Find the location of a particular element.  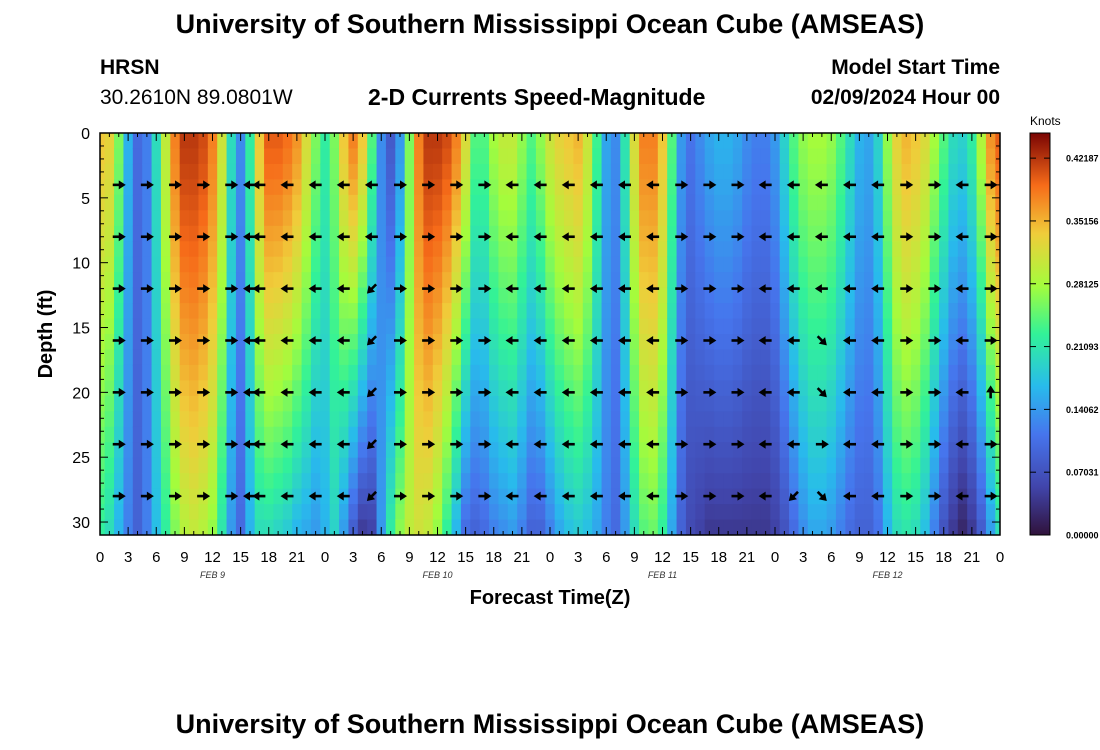

x-tick-label: 0 is located at coordinates (100, 557).